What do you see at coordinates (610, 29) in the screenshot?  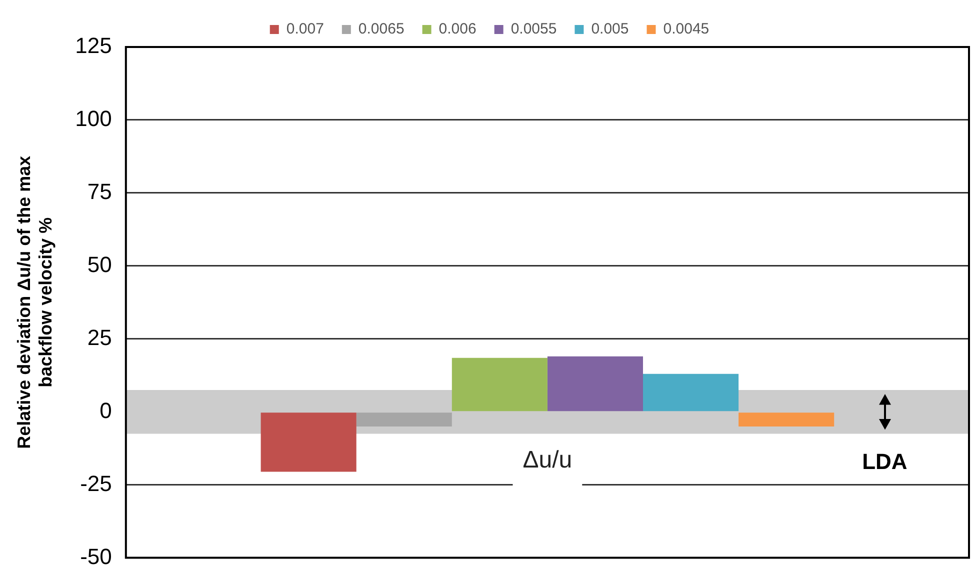 I see `legend-label: 0.005` at bounding box center [610, 29].